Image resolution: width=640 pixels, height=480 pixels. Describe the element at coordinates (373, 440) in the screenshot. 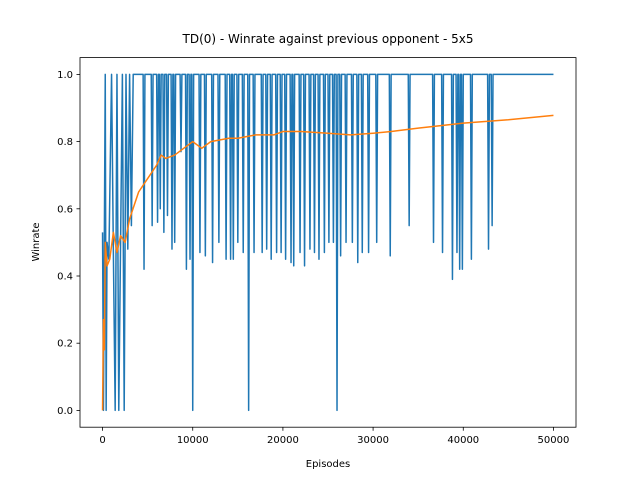

I see `x-tick-label: 30000` at that location.